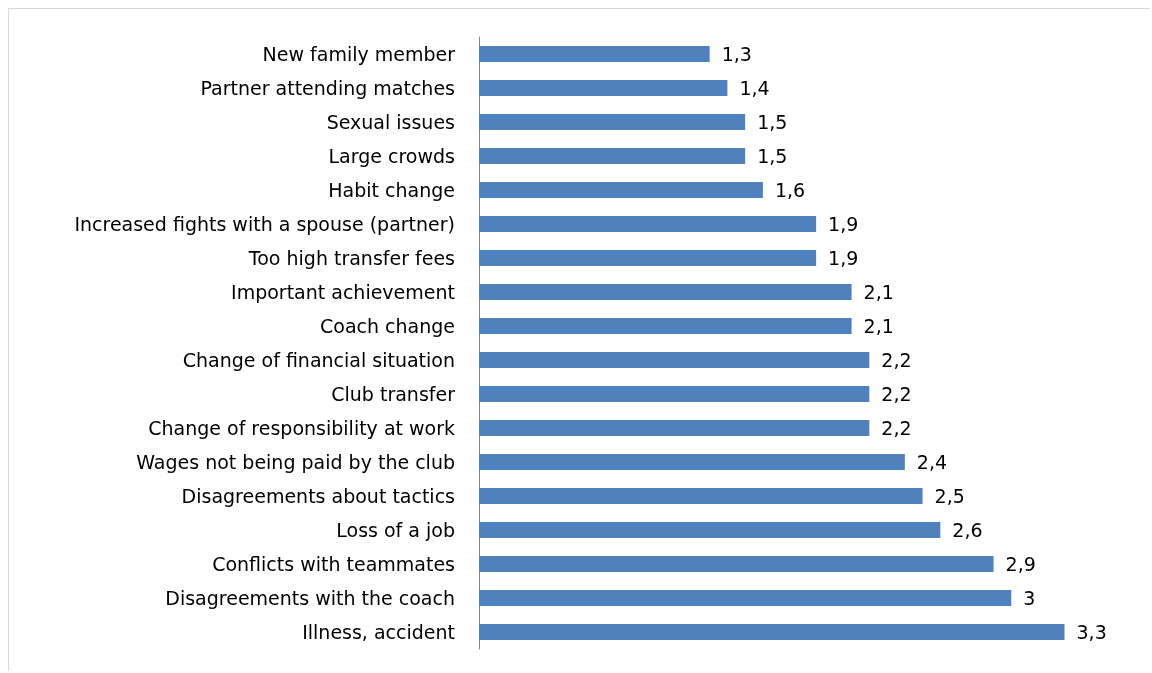 This screenshot has height=673, width=1152. I want to click on y-tick-label: Partner attending matches, so click(327, 88).